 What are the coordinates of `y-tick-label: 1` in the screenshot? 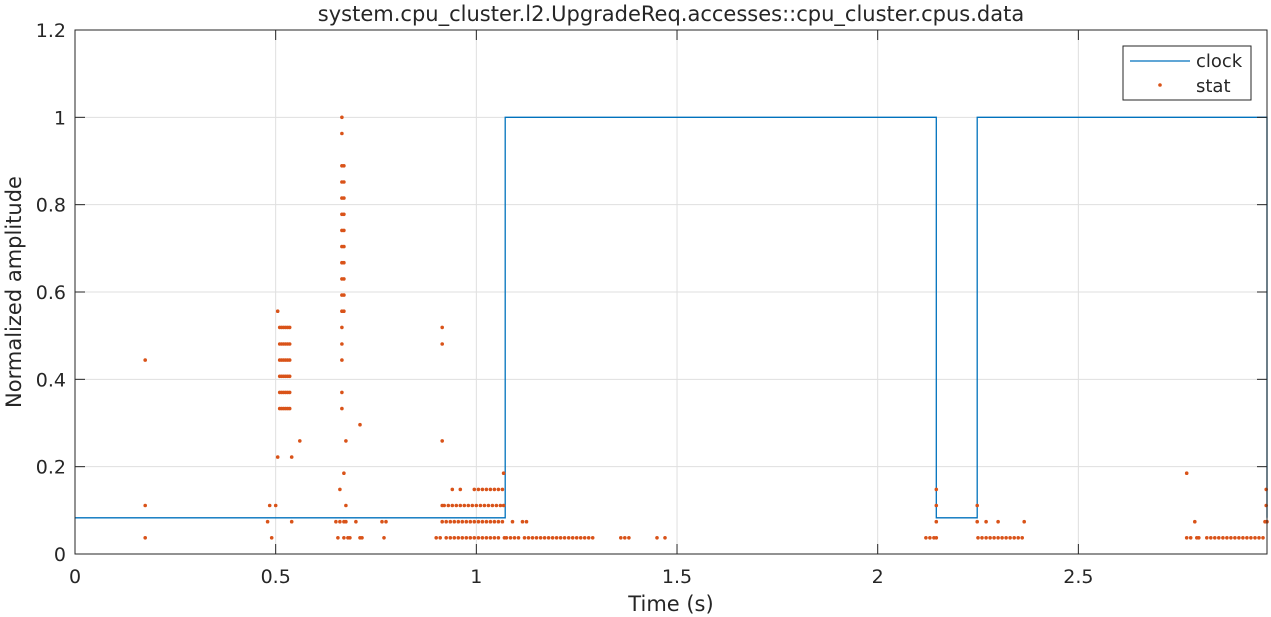 It's located at (60, 118).